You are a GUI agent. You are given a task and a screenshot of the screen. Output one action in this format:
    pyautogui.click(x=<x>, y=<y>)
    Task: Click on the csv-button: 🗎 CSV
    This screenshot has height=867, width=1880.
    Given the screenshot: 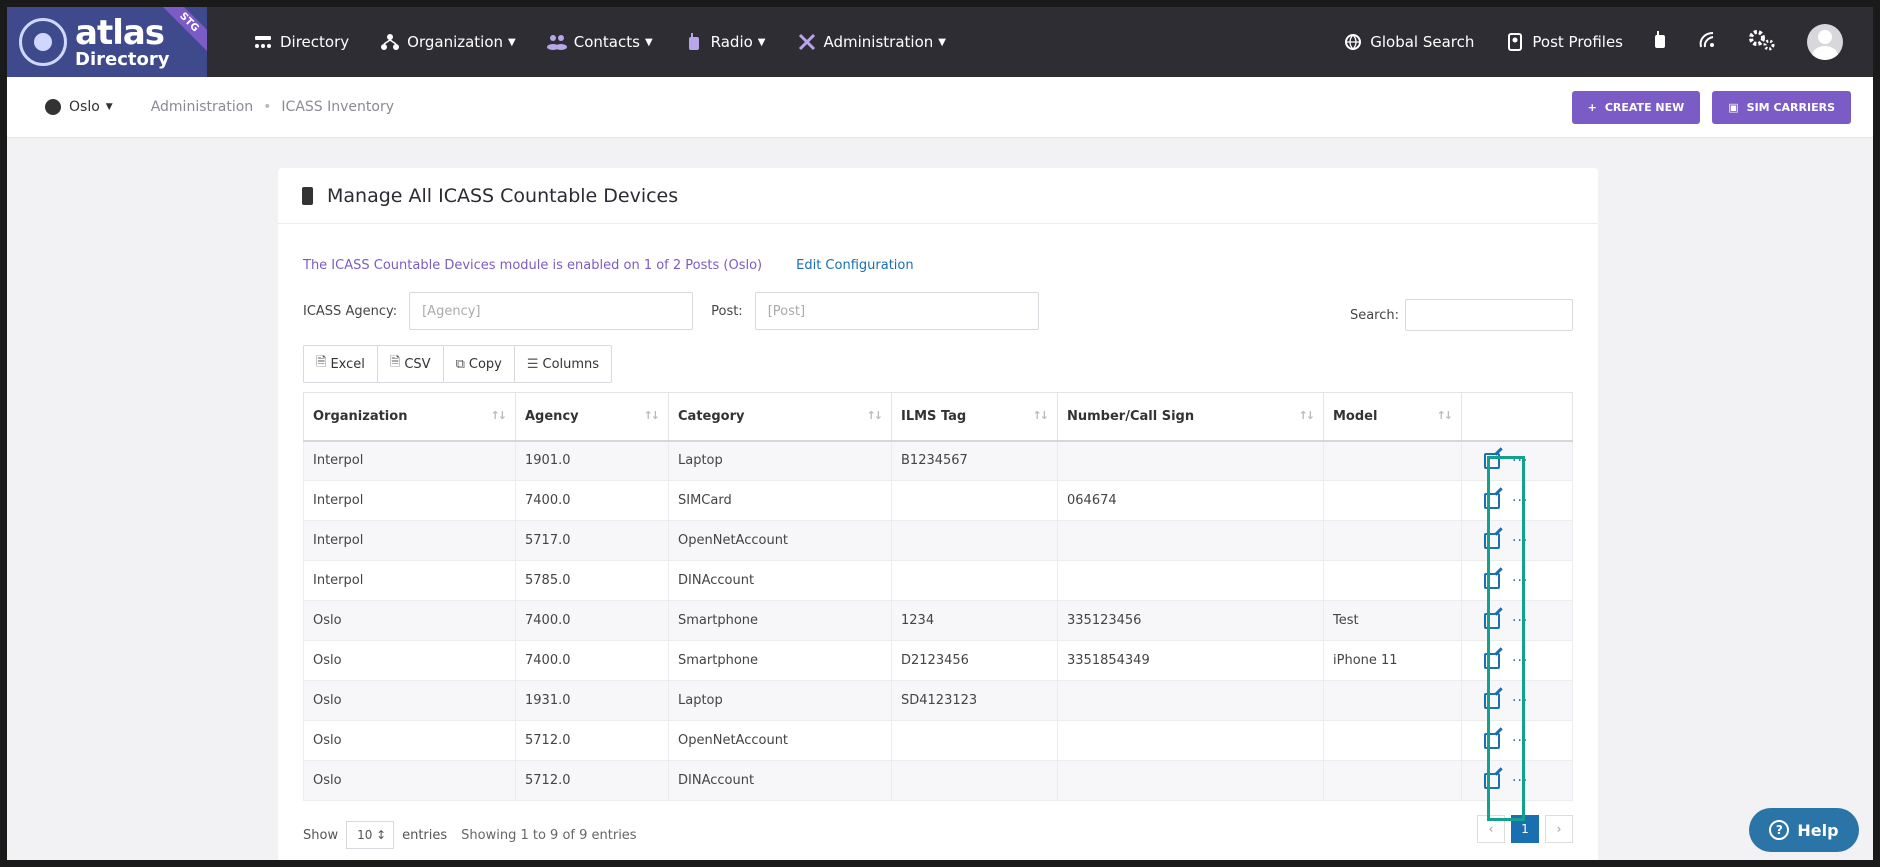 What is the action you would take?
    pyautogui.click(x=411, y=364)
    